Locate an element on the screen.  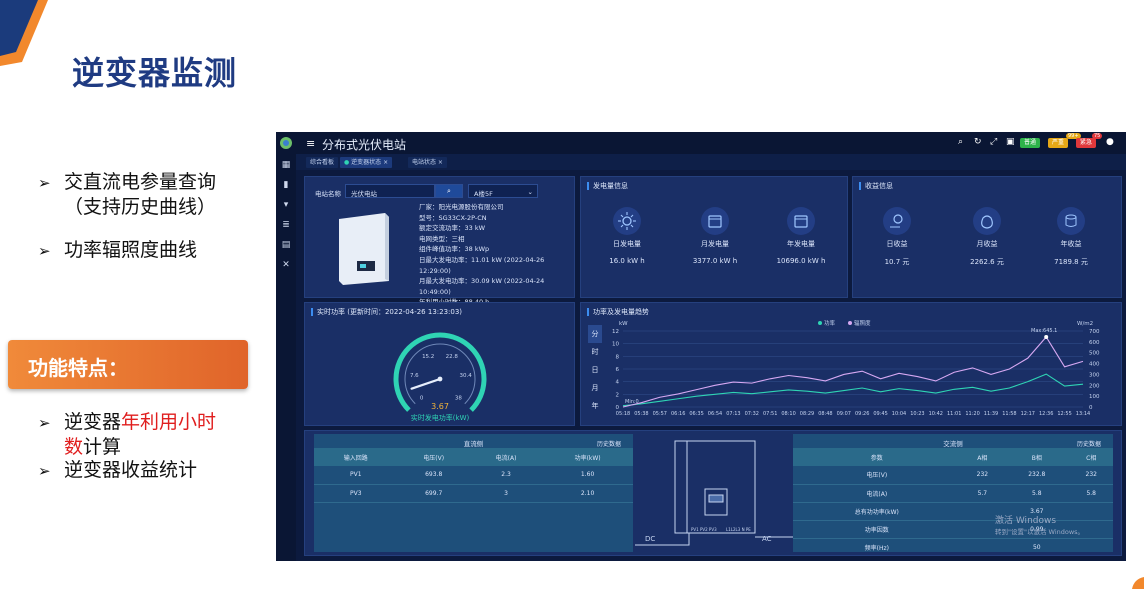
count-severe: 99+ is located at coordinates (1073, 136).